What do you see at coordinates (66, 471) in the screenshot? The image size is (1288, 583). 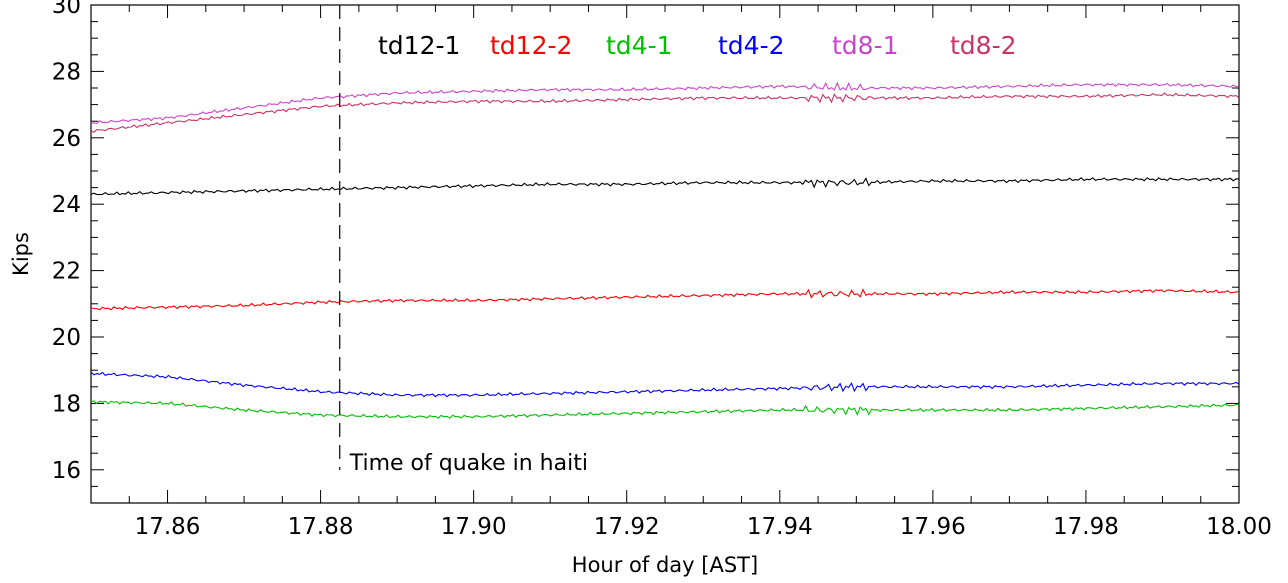 I see `y-tick-label: 16` at bounding box center [66, 471].